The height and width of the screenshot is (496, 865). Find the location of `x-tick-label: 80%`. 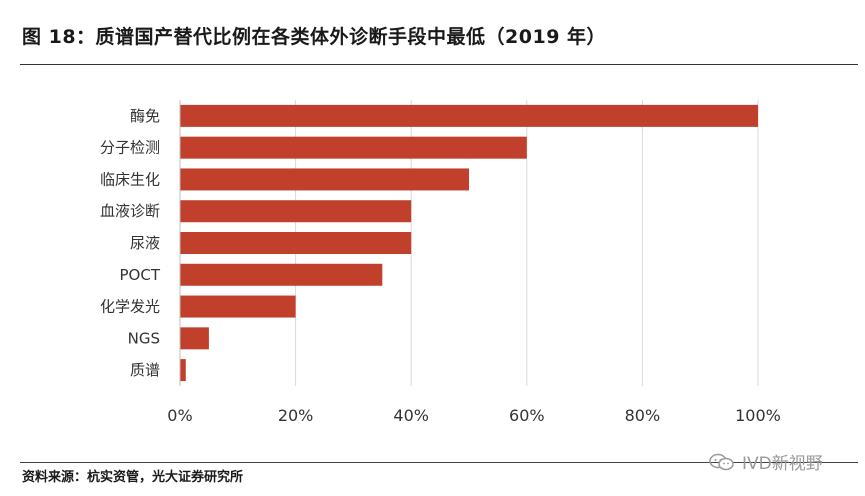

x-tick-label: 80% is located at coordinates (643, 415).